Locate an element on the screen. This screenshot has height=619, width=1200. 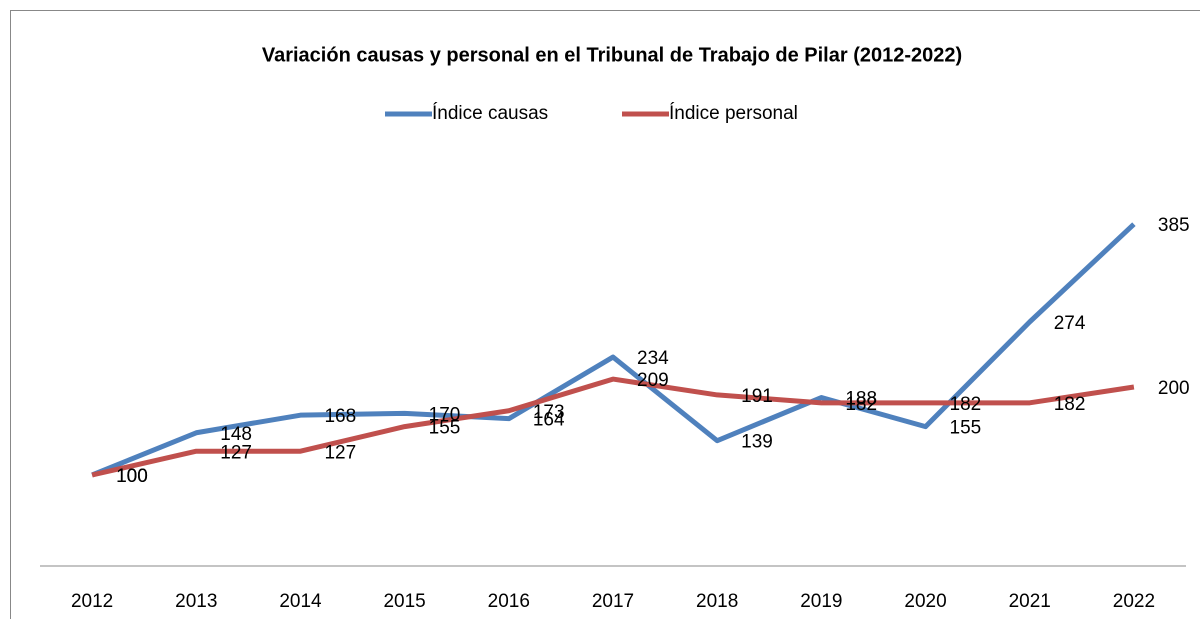
x-tick-label: 2018 is located at coordinates (717, 601).